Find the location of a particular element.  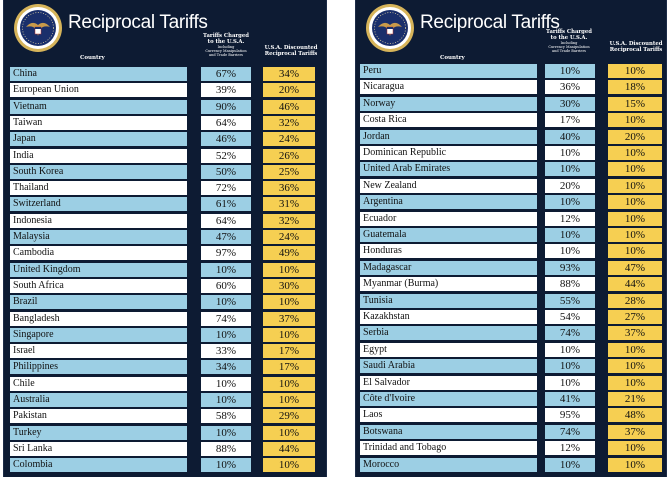

country-name: Guatemala is located at coordinates (385, 234).